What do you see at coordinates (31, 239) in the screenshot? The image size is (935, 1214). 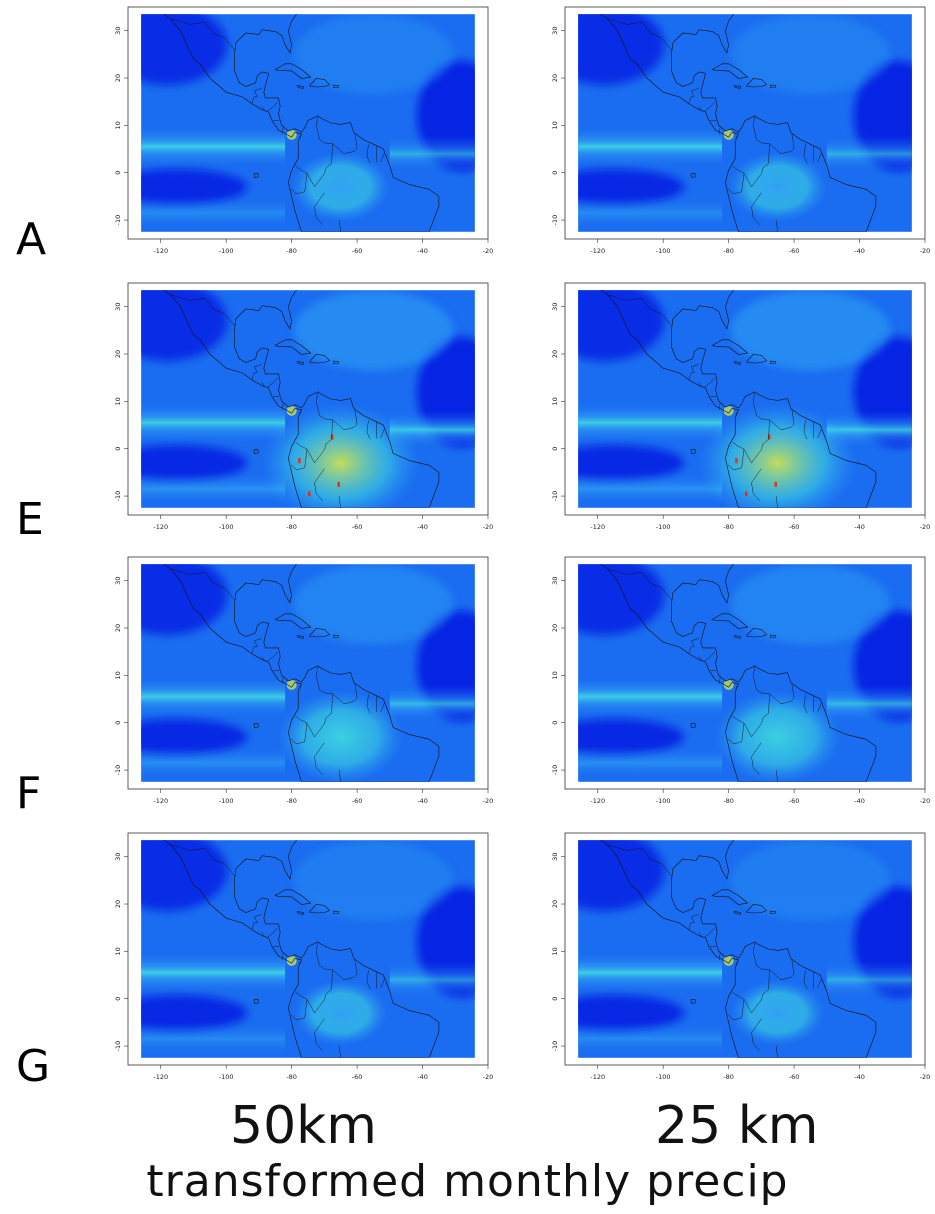 I see `row-label-a: A` at bounding box center [31, 239].